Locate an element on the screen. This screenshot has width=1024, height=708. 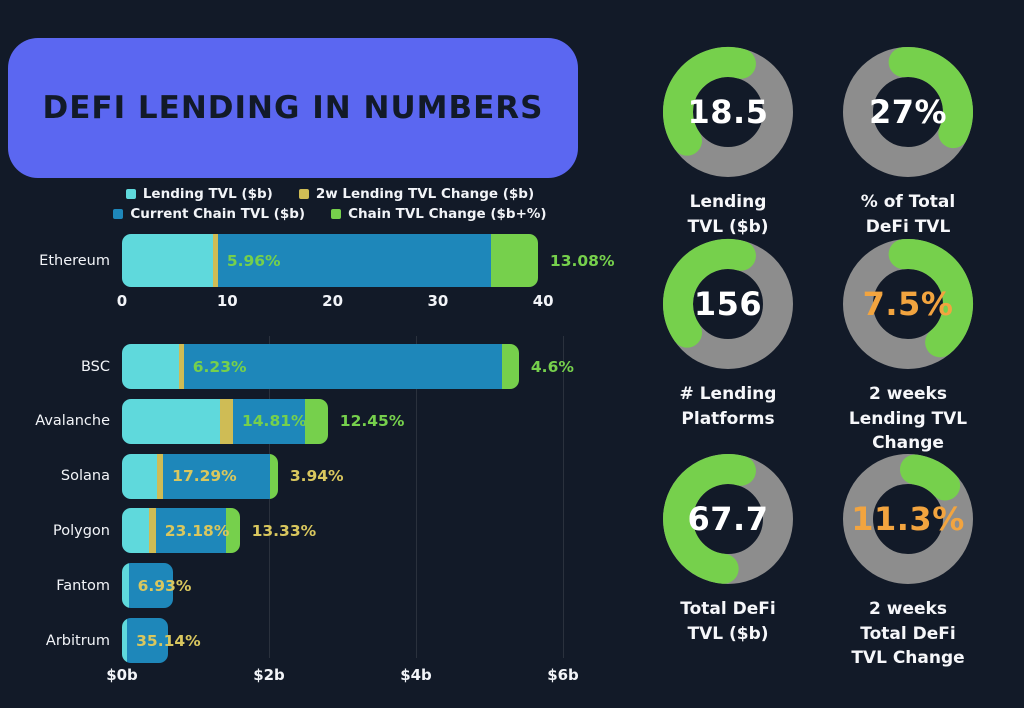
legend-item: Lending TVL ($b) is located at coordinates (199, 194).